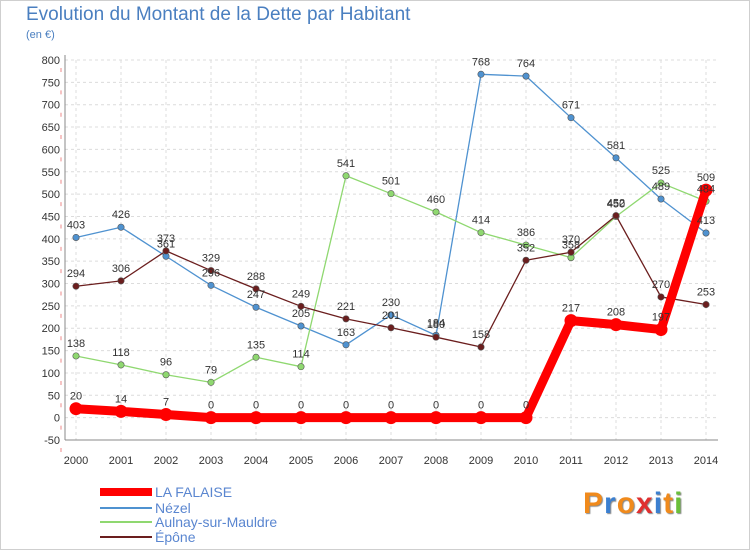 The height and width of the screenshot is (550, 750). What do you see at coordinates (616, 146) in the screenshot?
I see `data-label: 581` at bounding box center [616, 146].